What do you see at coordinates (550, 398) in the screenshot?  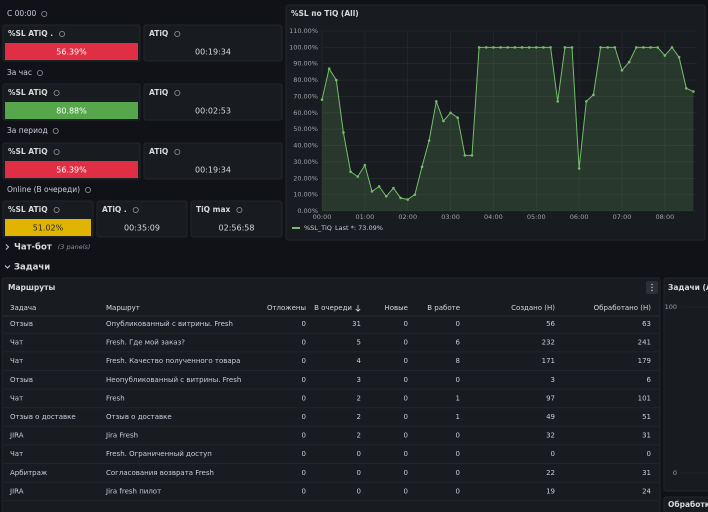 I see `table-cell: 97` at bounding box center [550, 398].